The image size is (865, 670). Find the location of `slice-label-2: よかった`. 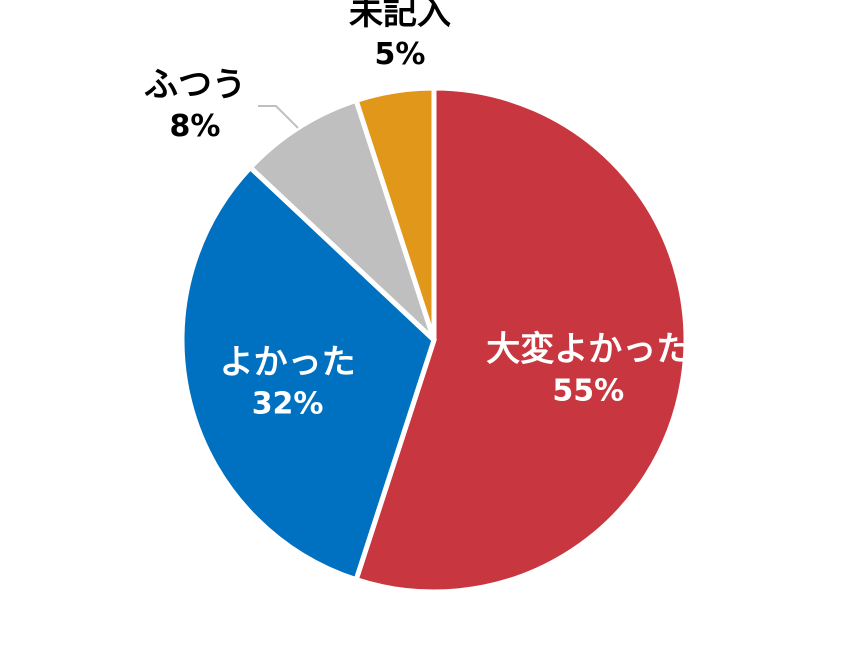

slice-label-2: よかった is located at coordinates (288, 363).